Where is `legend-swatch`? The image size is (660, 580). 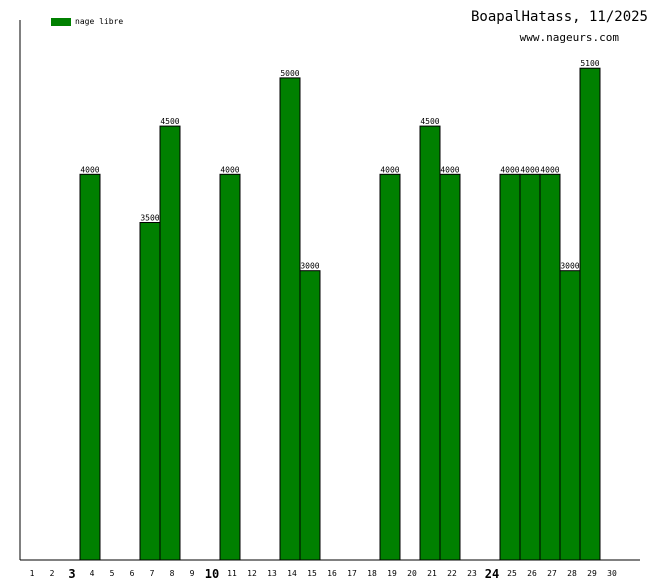
legend-swatch is located at coordinates (61, 21).